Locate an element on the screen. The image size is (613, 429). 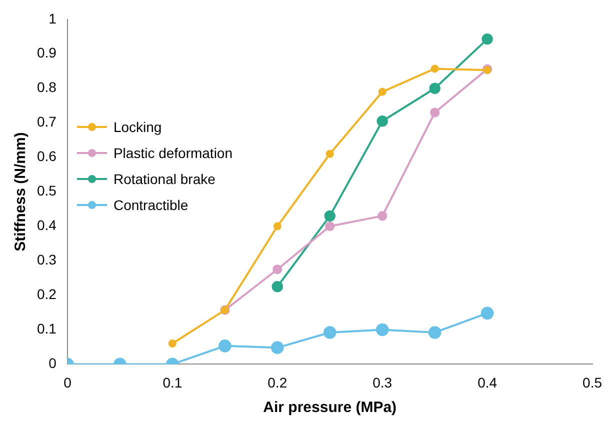
y-tick-label: 0.4 is located at coordinates (46, 225).